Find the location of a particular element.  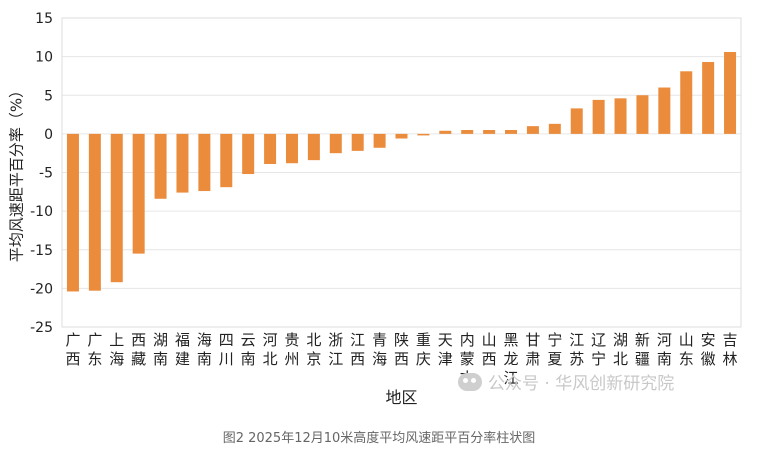

y-tick-labels: -25 -20 -15 -10 -5 0 5 10 15 is located at coordinates (41, 173).